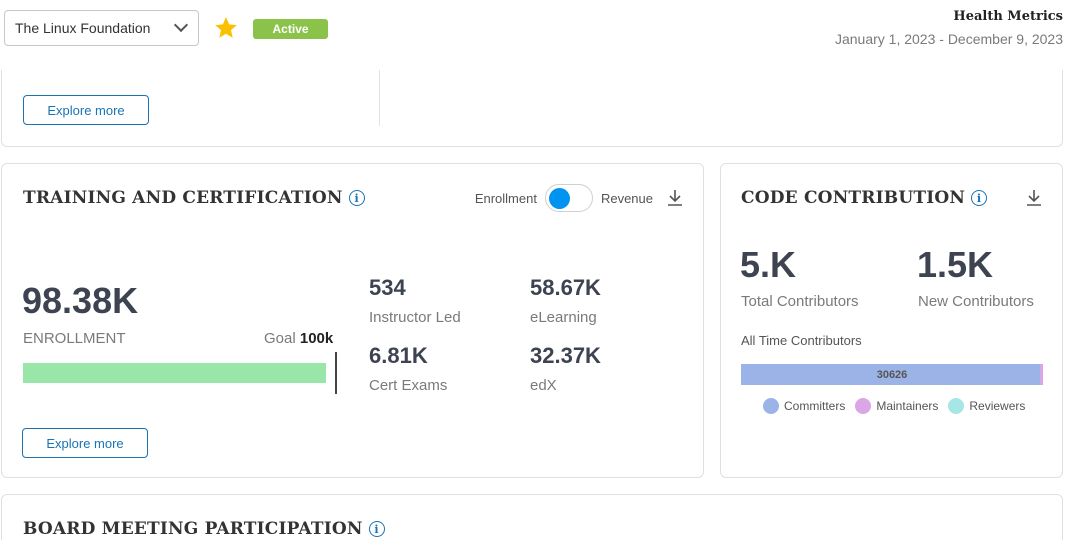 Image resolution: width=1070 pixels, height=540 pixels. I want to click on all-time-contributors-bar: 30626, so click(892, 374).